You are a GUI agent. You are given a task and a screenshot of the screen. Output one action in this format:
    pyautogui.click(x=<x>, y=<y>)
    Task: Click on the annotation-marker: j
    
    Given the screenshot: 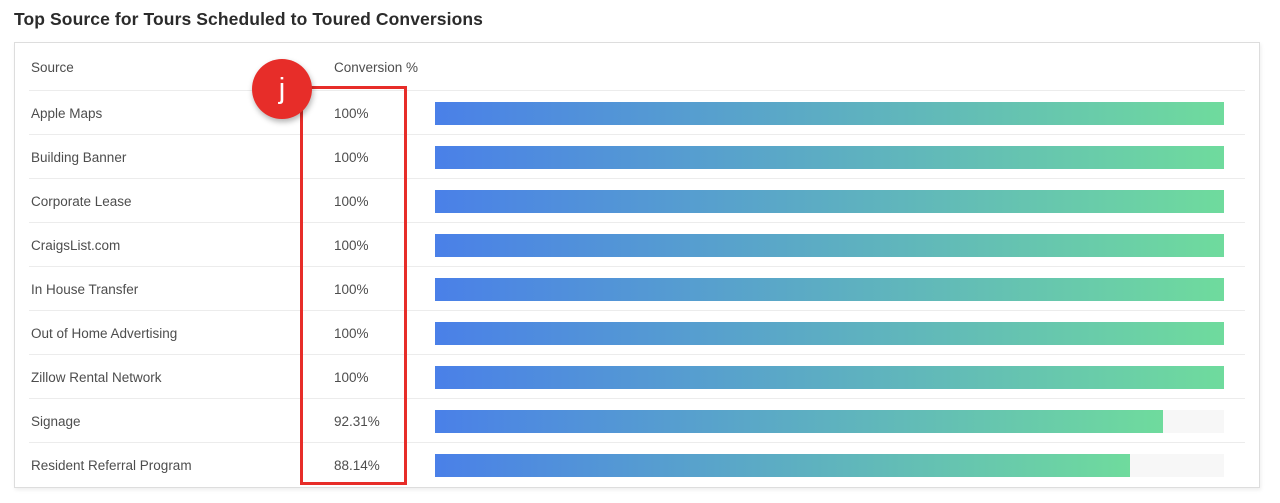 What is the action you would take?
    pyautogui.click(x=282, y=89)
    